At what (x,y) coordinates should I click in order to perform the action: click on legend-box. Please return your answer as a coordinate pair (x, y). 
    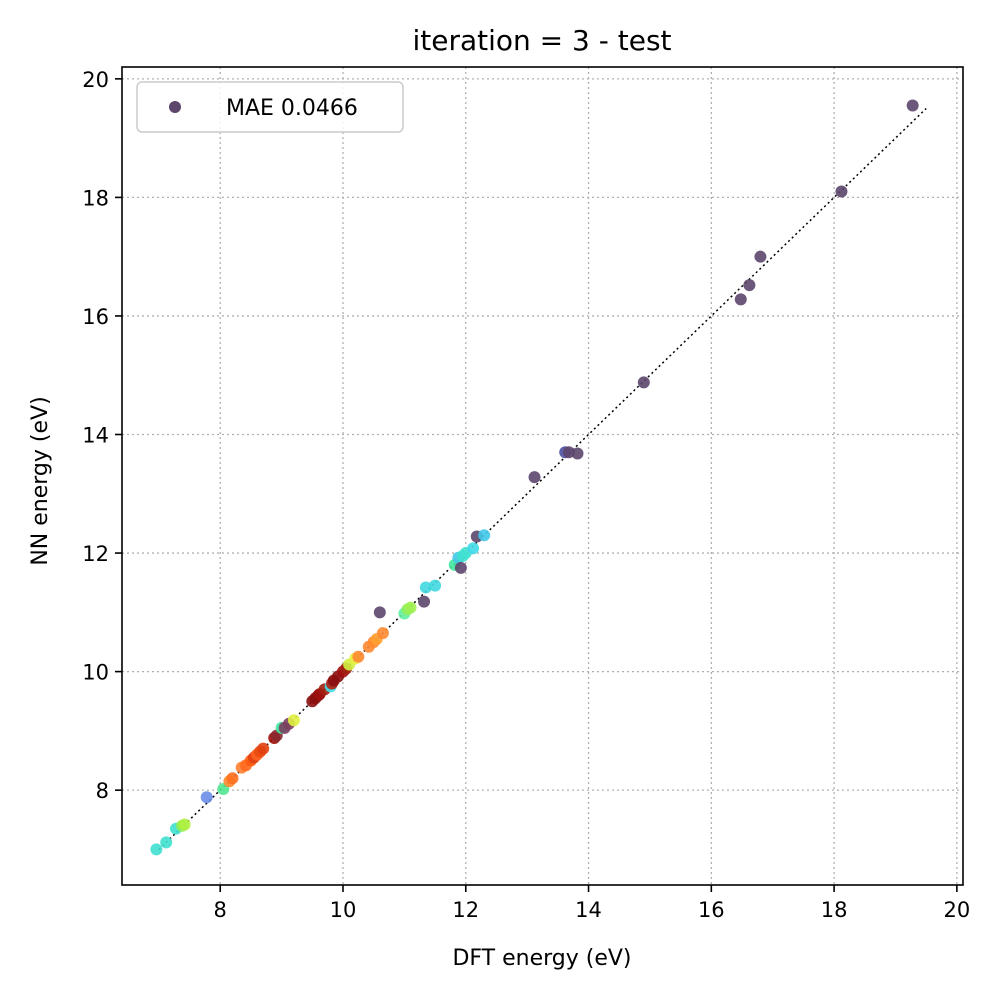
    Looking at the image, I should click on (270, 107).